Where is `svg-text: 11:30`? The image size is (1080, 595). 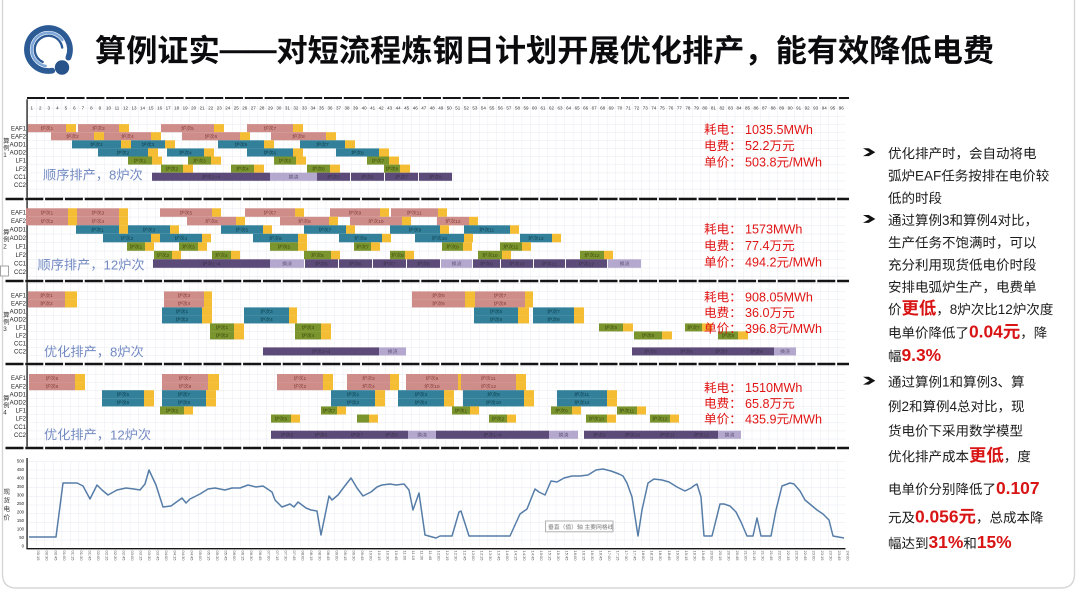 svg-text: 11:30 is located at coordinates (422, 556).